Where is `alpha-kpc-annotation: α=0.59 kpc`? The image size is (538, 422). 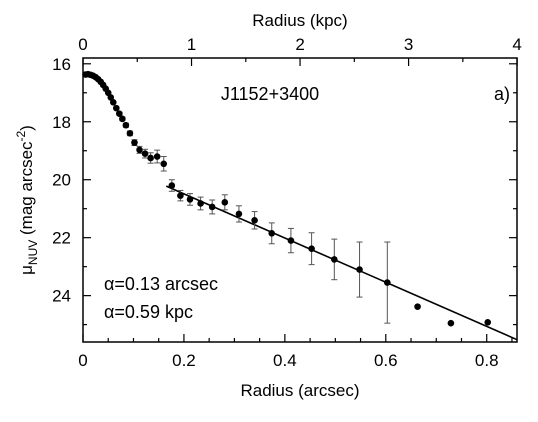
alpha-kpc-annotation: α=0.59 kpc is located at coordinates (148, 312).